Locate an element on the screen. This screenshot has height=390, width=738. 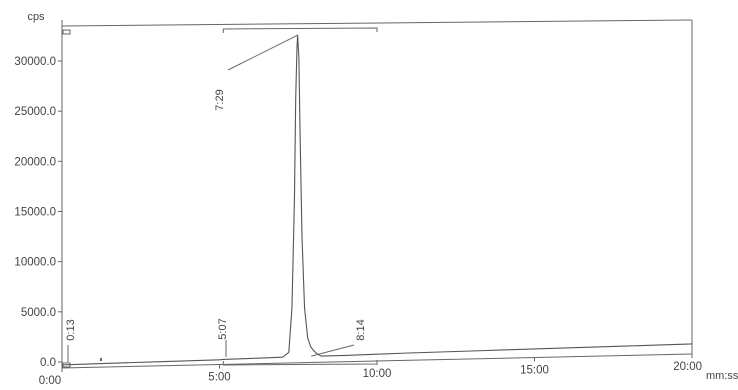
y-tick-label: 15000.0 is located at coordinates (35, 213).